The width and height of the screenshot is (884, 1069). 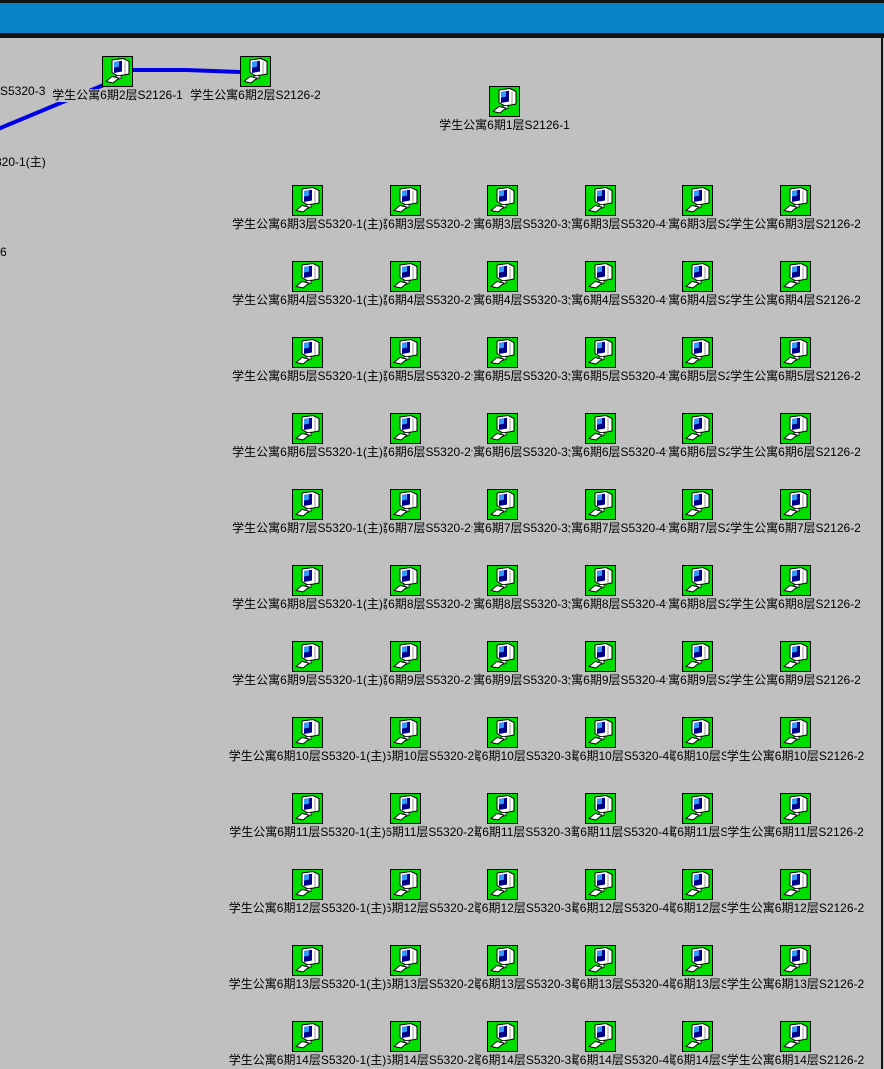 What do you see at coordinates (307, 528) in the screenshot?
I see `device-label: 学生公寓6期7层S5320-1(主)` at bounding box center [307, 528].